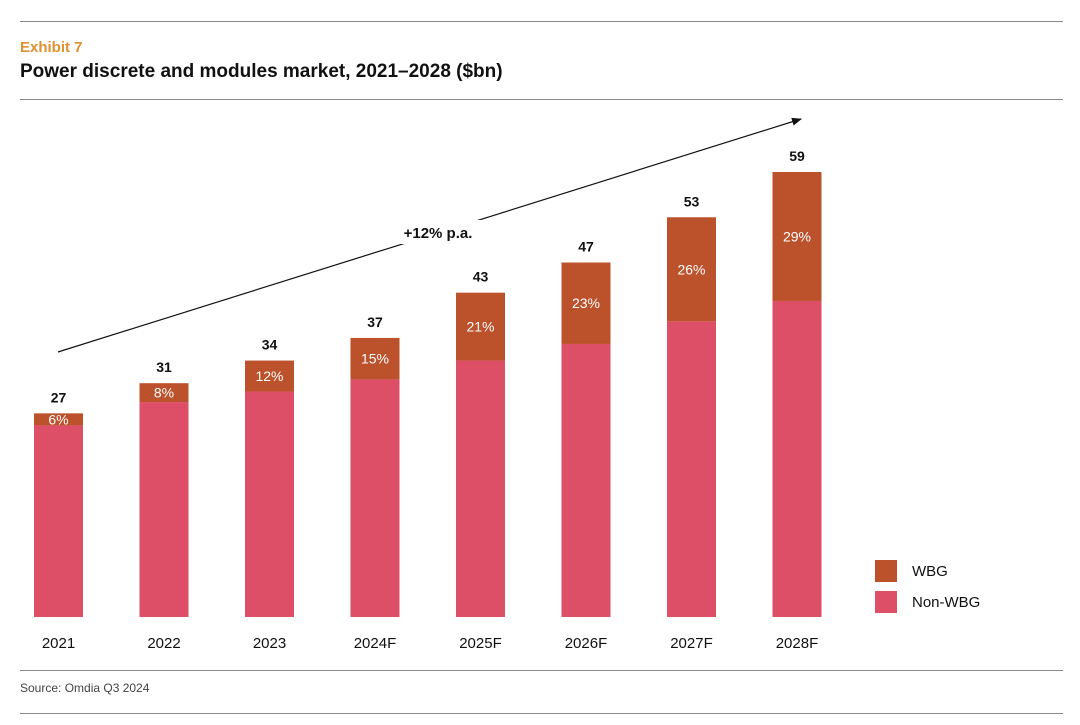 This screenshot has height=725, width=1080. I want to click on wbg-share-label-2021: 6%, so click(58, 419).